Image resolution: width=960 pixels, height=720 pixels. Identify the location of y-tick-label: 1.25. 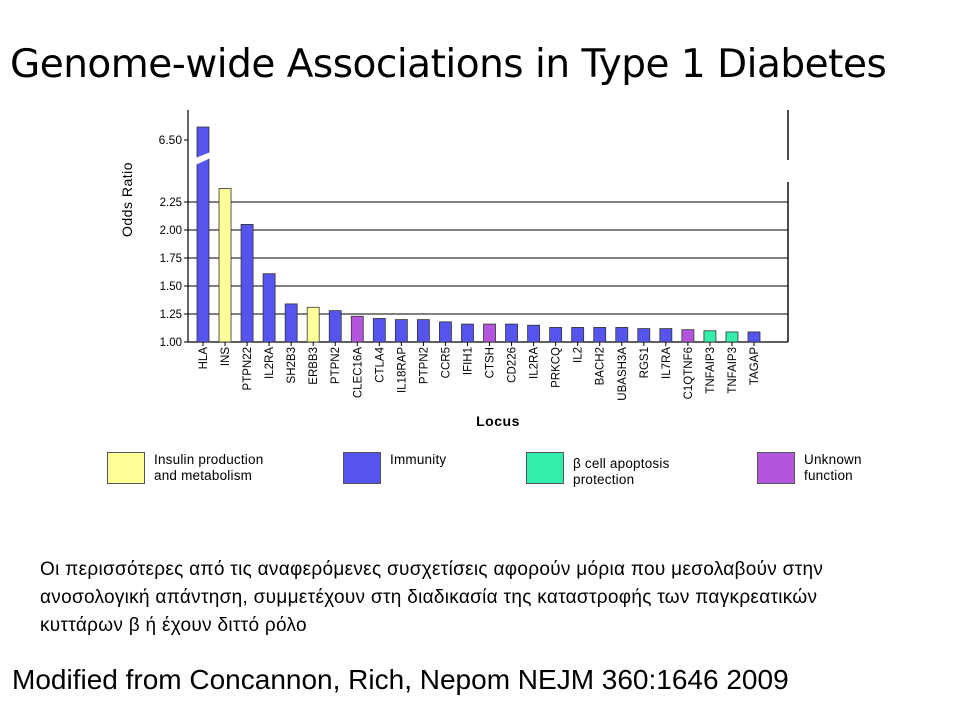
(171, 315).